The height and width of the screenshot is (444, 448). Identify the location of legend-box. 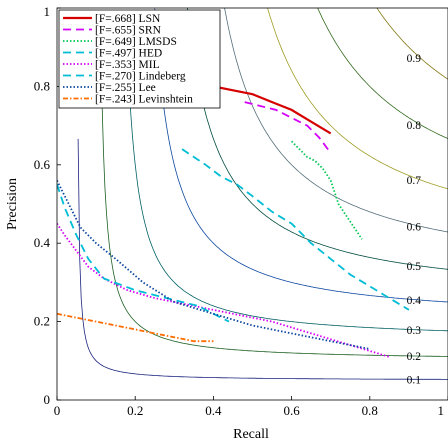
(139, 59).